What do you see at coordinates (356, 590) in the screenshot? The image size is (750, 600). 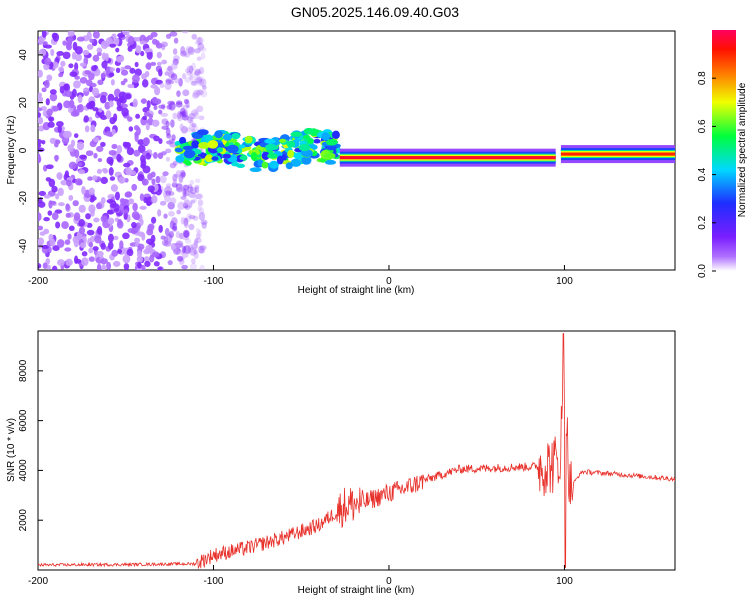 I see `snr-x-label: Height of straight line (km)` at bounding box center [356, 590].